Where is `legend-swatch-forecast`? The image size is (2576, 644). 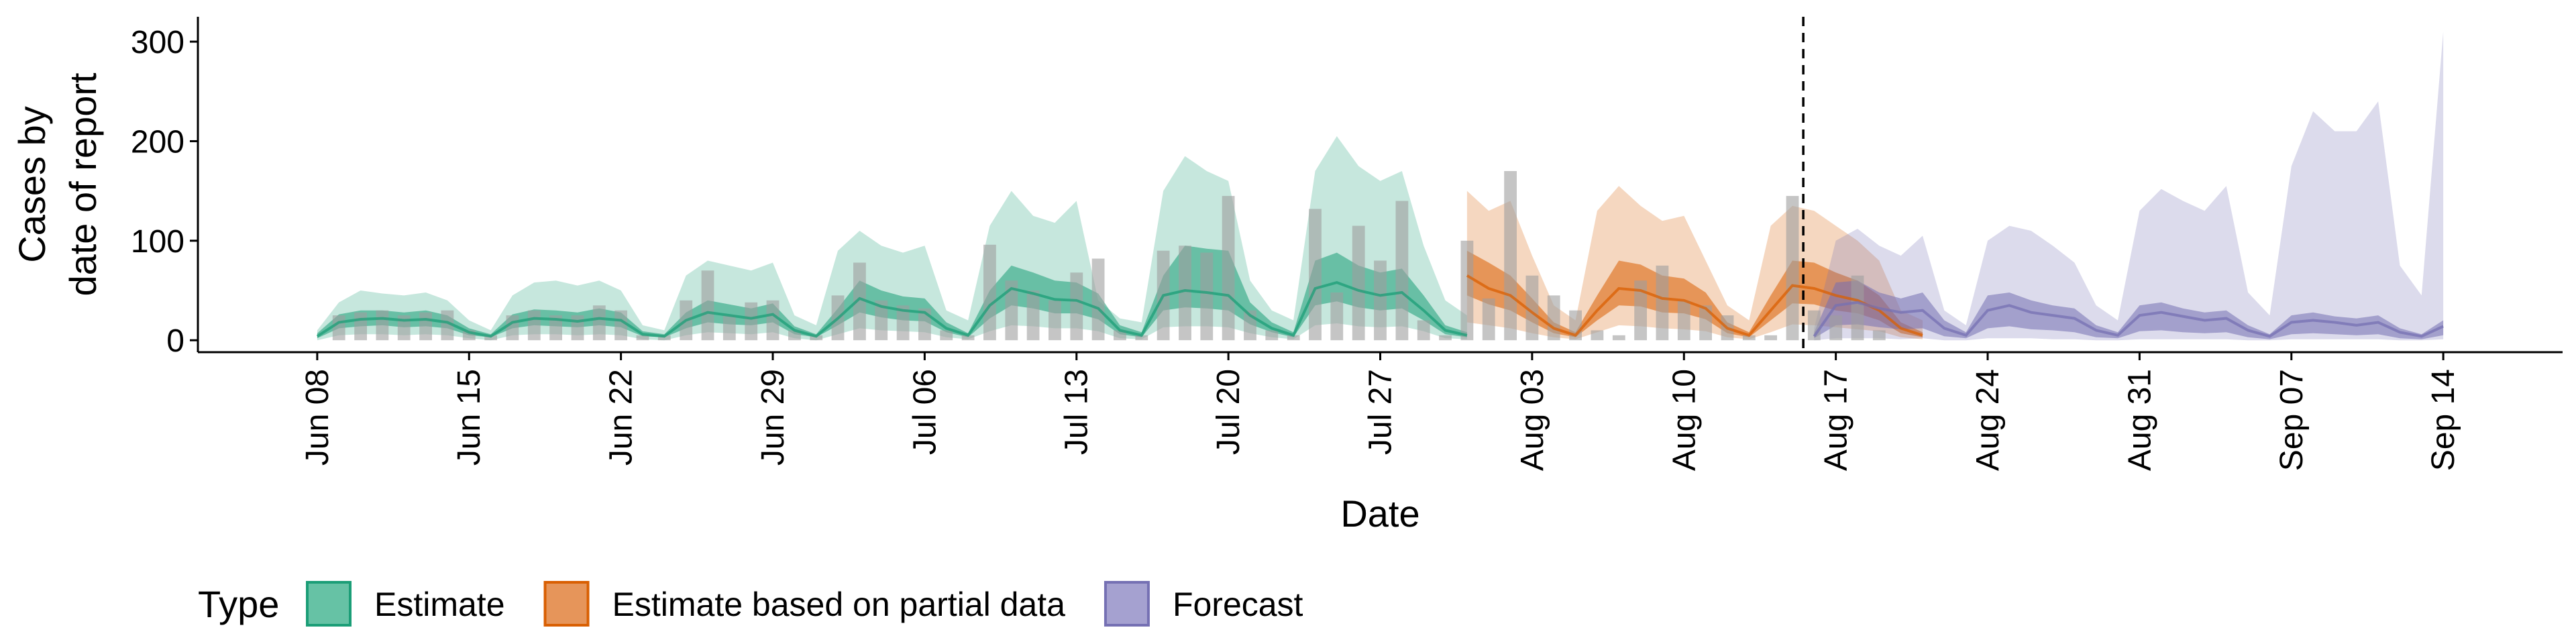
legend-swatch-forecast is located at coordinates (1127, 604).